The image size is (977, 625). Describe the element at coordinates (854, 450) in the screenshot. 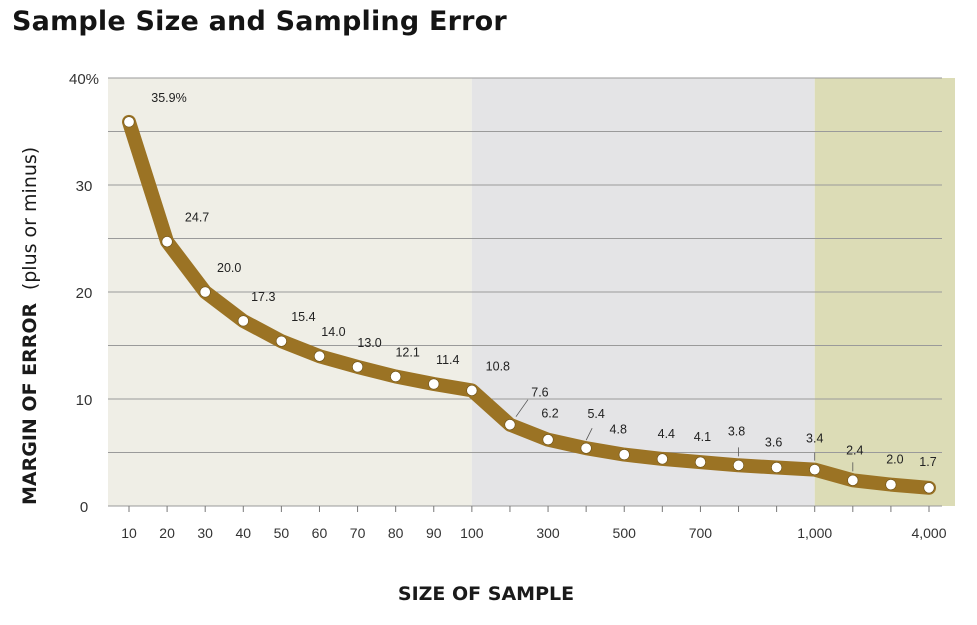

I see `data-label: 2.4` at that location.